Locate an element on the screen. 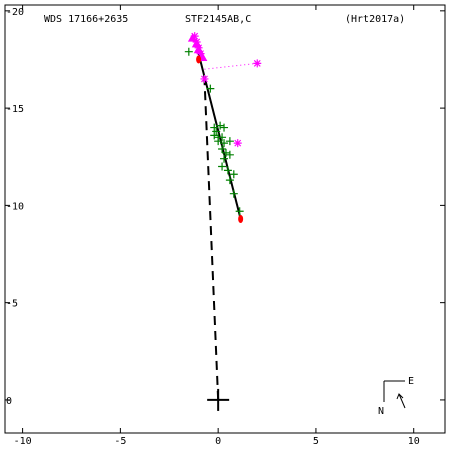 The height and width of the screenshot is (450, 450). compass-indicator: N E is located at coordinates (396, 396).